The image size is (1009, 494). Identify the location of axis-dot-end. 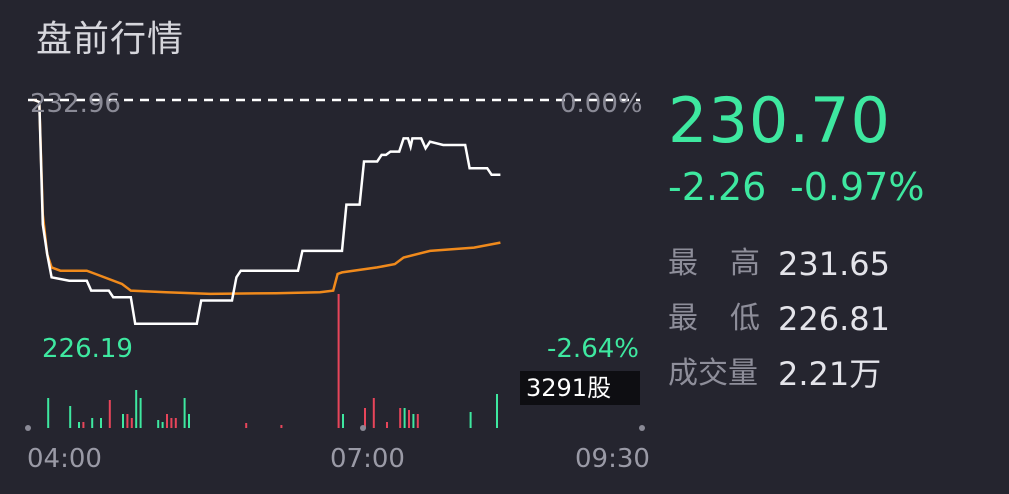
(642, 428).